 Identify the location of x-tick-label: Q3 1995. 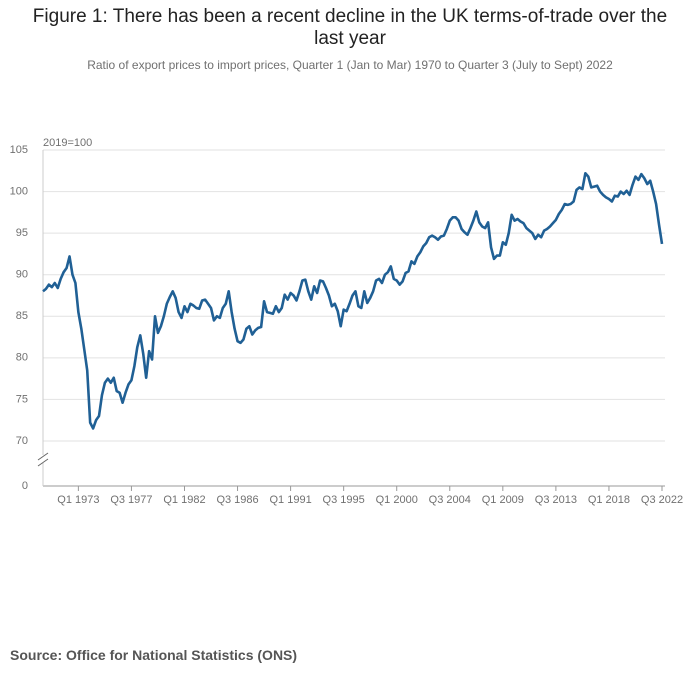
(344, 500).